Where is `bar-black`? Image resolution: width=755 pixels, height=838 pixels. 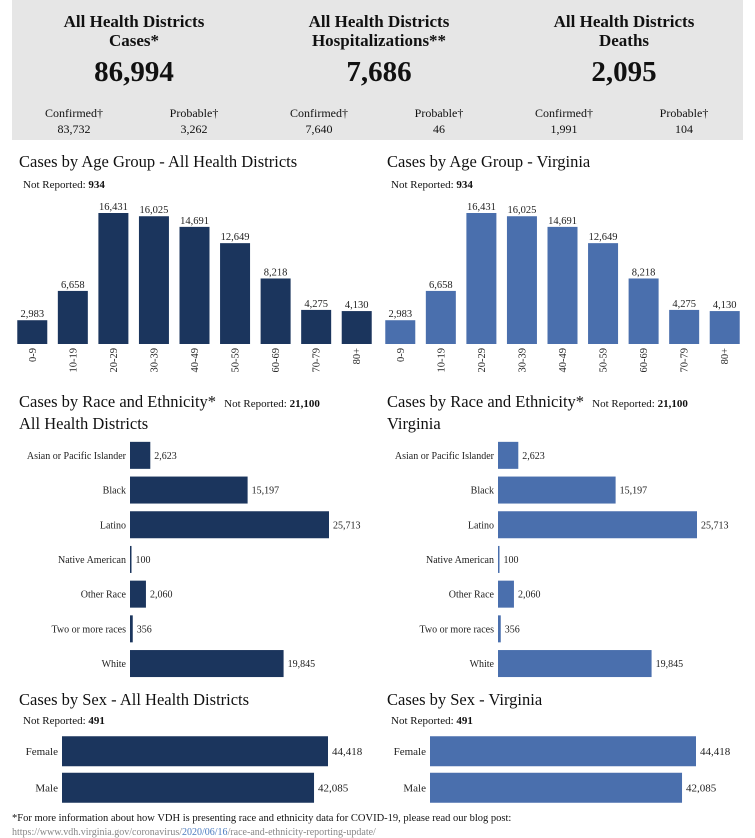
bar-black is located at coordinates (557, 490).